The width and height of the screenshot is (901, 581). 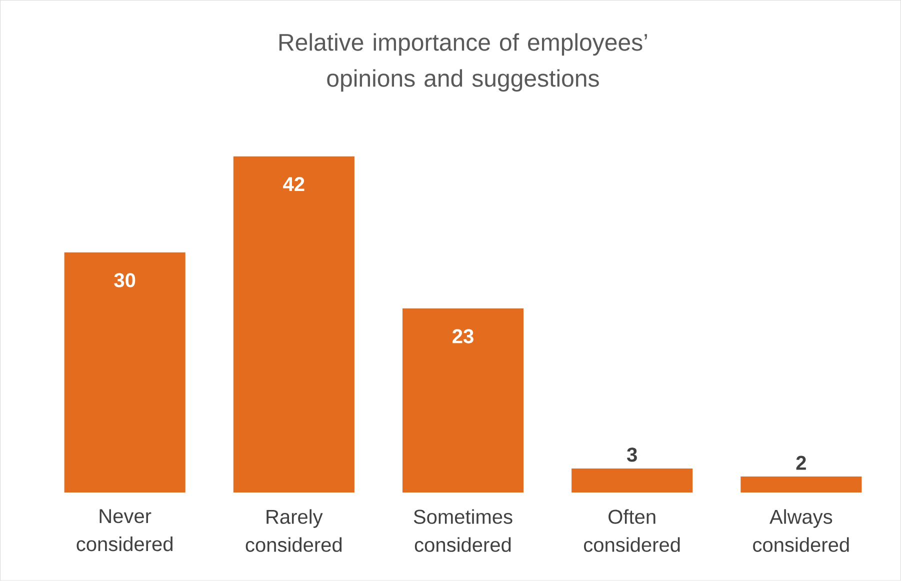 I want to click on data-label: 42, so click(x=293, y=184).